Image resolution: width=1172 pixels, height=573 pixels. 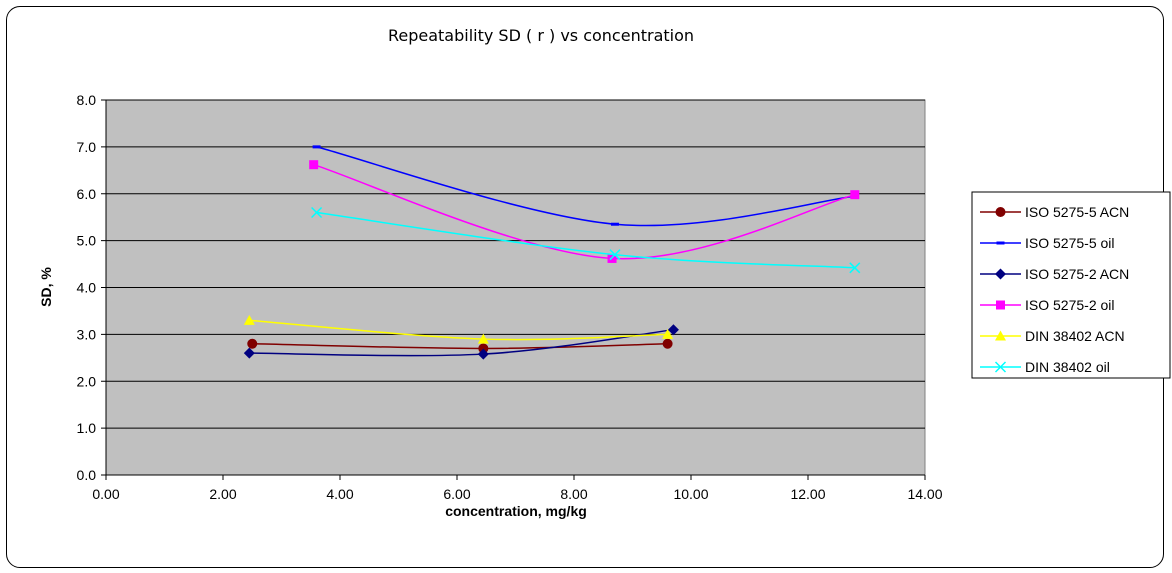 What do you see at coordinates (586, 240) in the screenshot?
I see `series-din-38402-oil` at bounding box center [586, 240].